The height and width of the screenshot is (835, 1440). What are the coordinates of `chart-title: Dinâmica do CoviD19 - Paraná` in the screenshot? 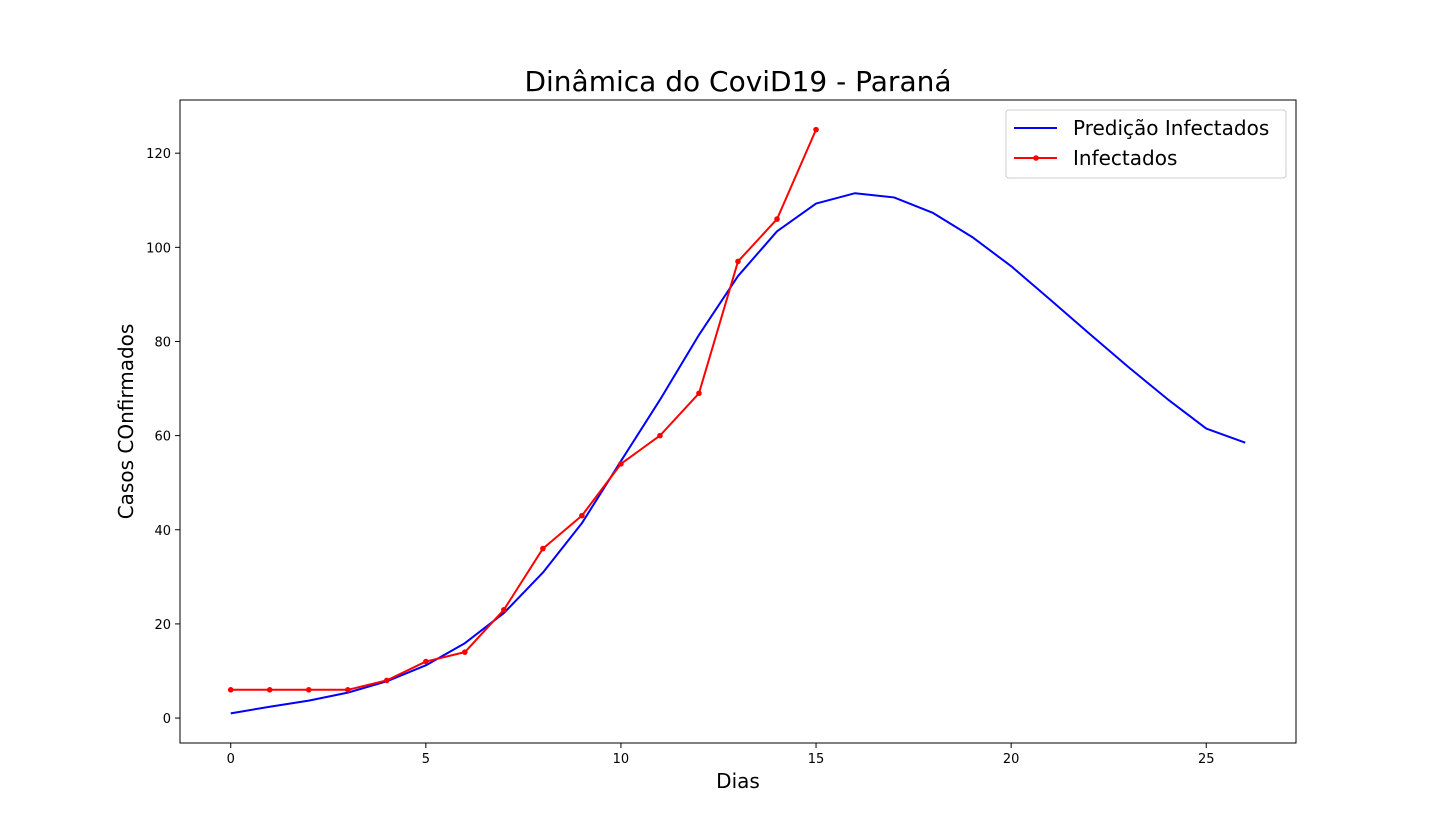 It's located at (737, 81).